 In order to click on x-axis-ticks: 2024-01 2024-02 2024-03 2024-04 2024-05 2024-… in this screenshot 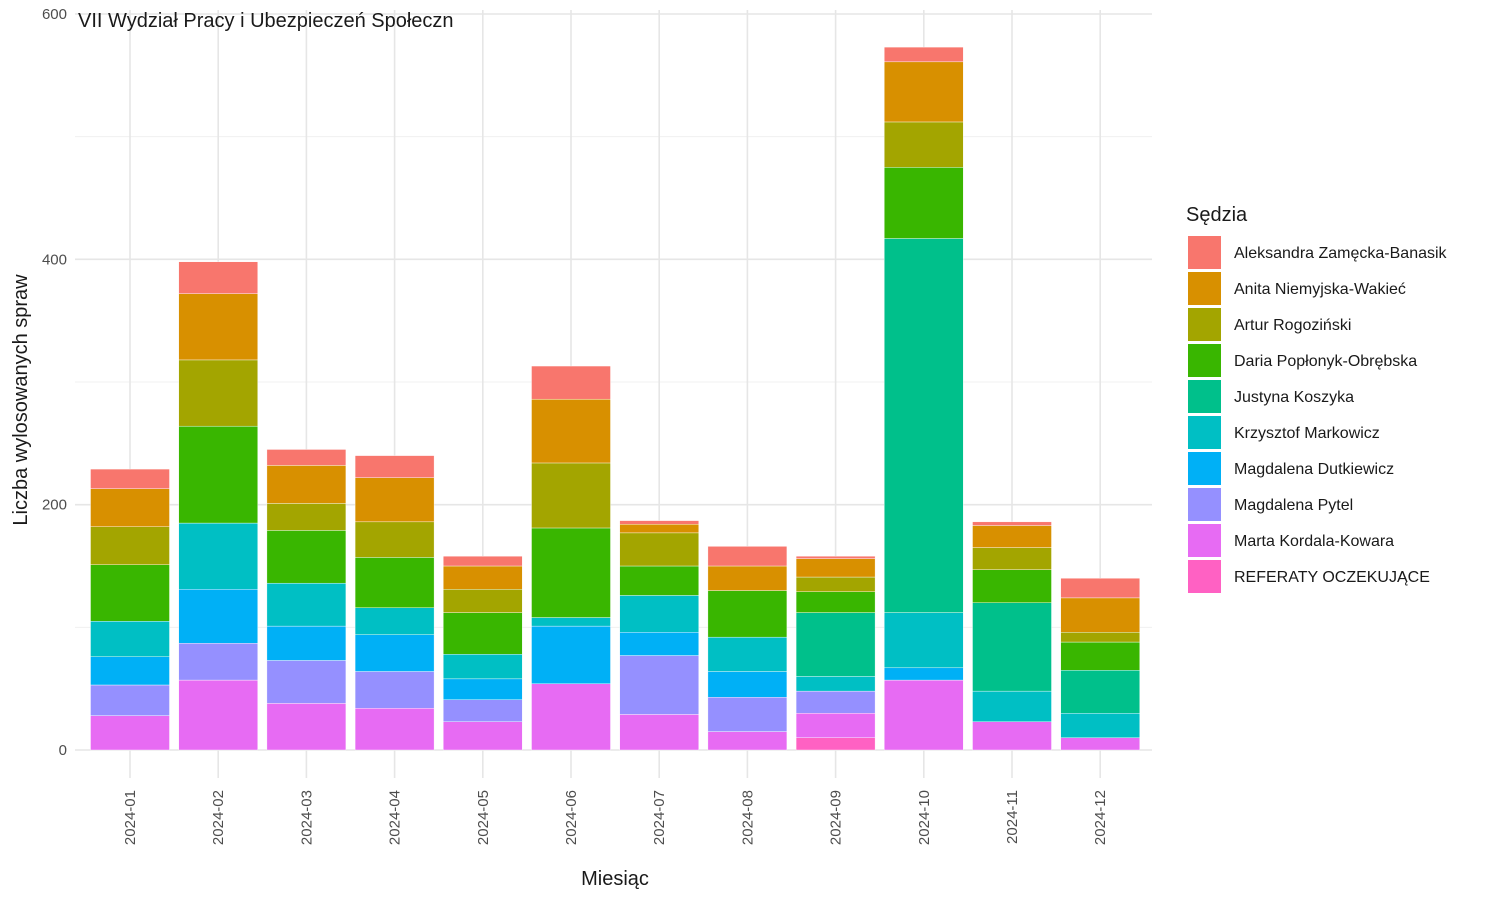, I will do `click(615, 817)`.